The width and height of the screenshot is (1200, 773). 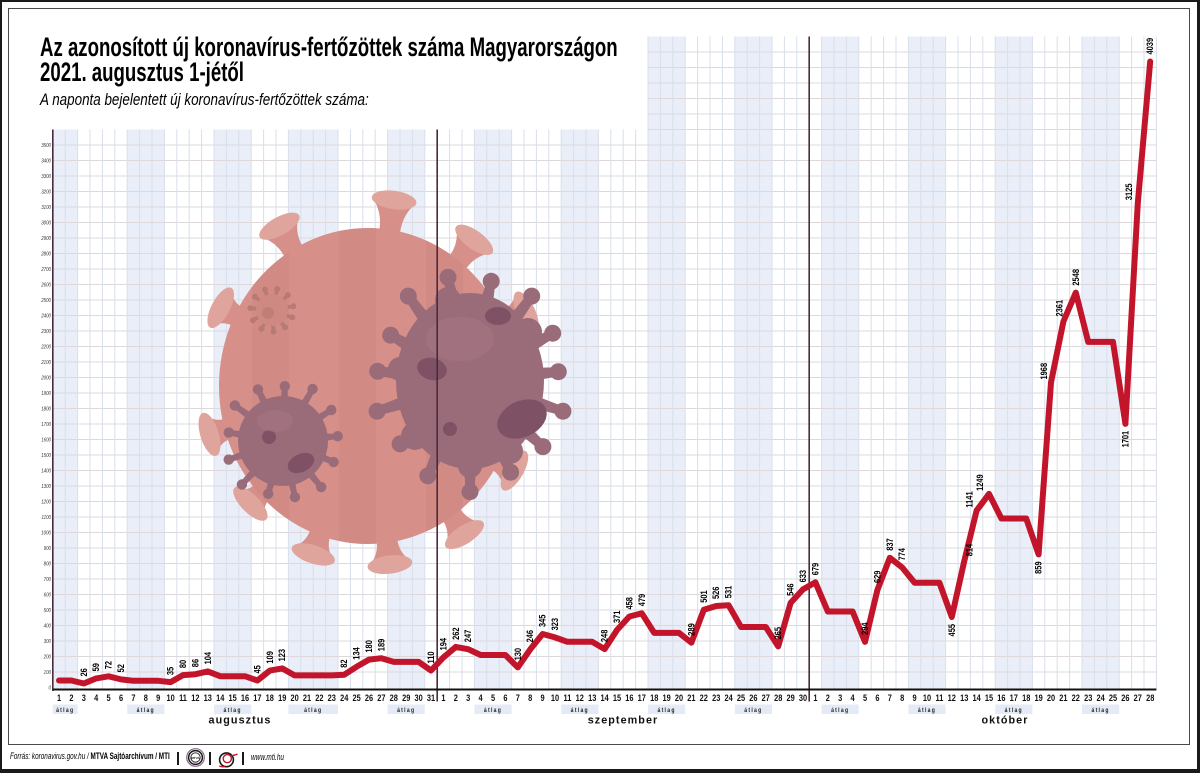 I want to click on svg-text: 837, so click(x=890, y=544).